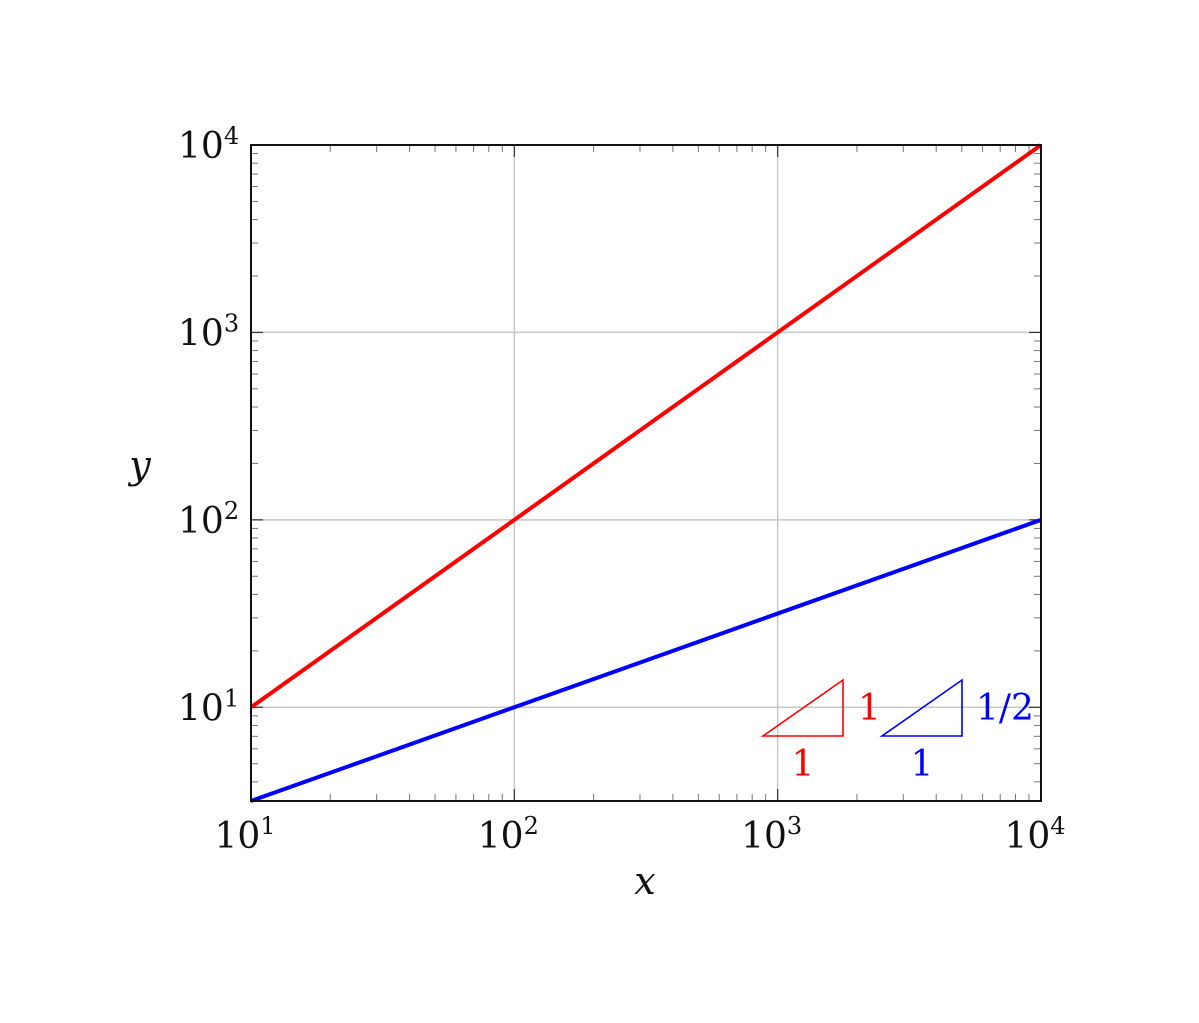  What do you see at coordinates (802, 707) in the screenshot?
I see `red-slope-triangle` at bounding box center [802, 707].